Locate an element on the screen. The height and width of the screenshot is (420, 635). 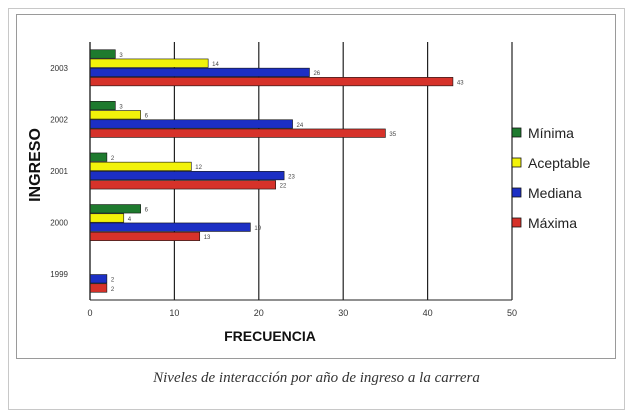
data-label: 4 is located at coordinates (130, 220).